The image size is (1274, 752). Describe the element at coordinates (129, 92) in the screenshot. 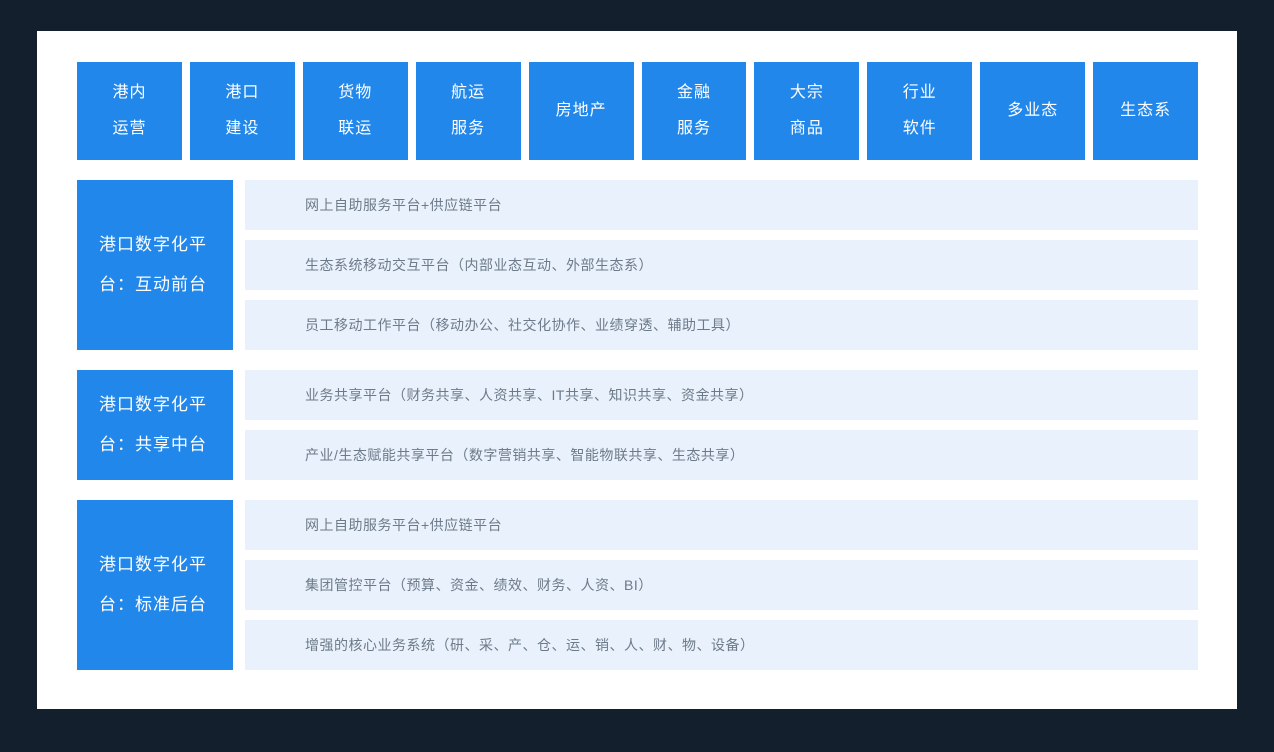

I see `segment-label: 港内` at that location.